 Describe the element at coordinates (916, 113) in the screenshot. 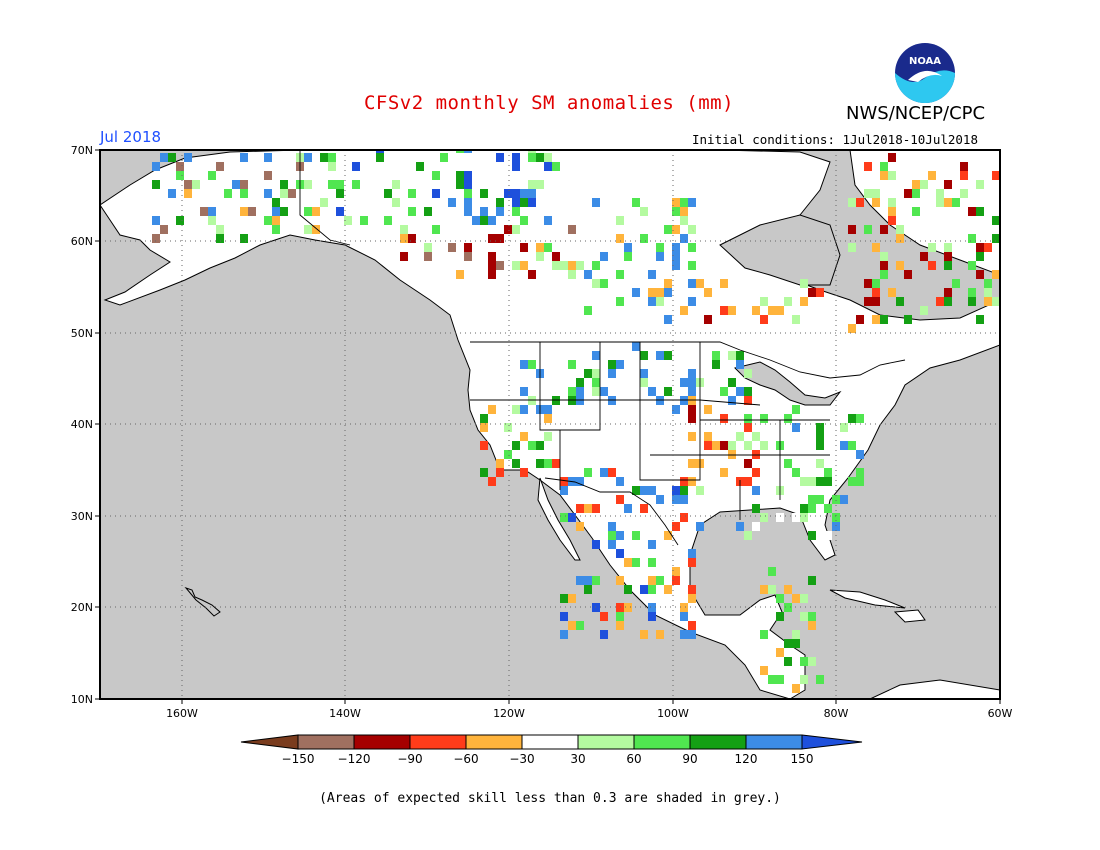

I see `agency-label: NWS/NCEP/CPC` at that location.